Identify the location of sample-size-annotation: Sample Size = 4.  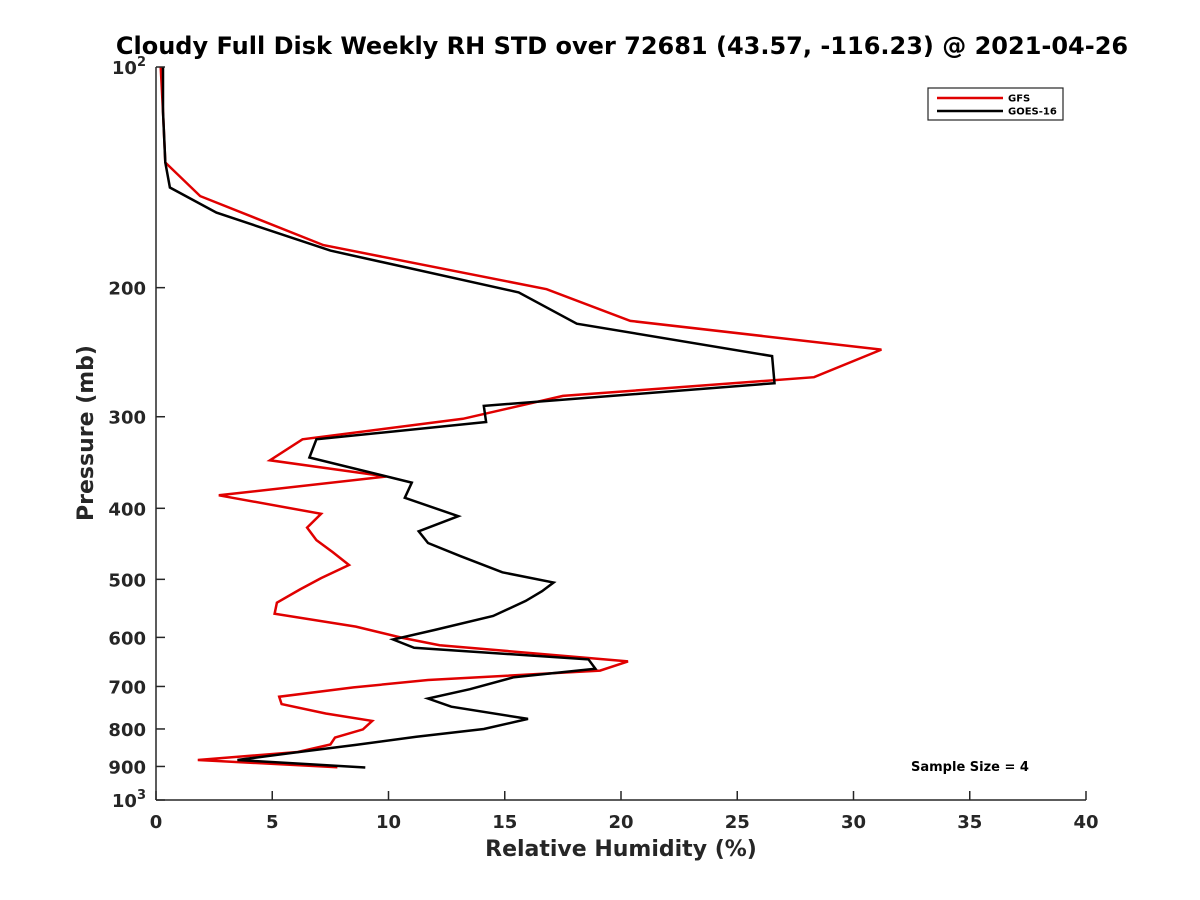
(970, 767).